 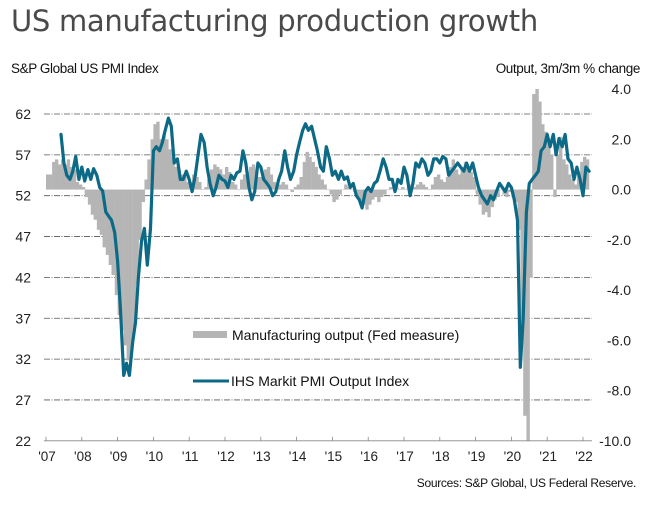 I want to click on legend-swatch-bars, so click(x=210, y=334).